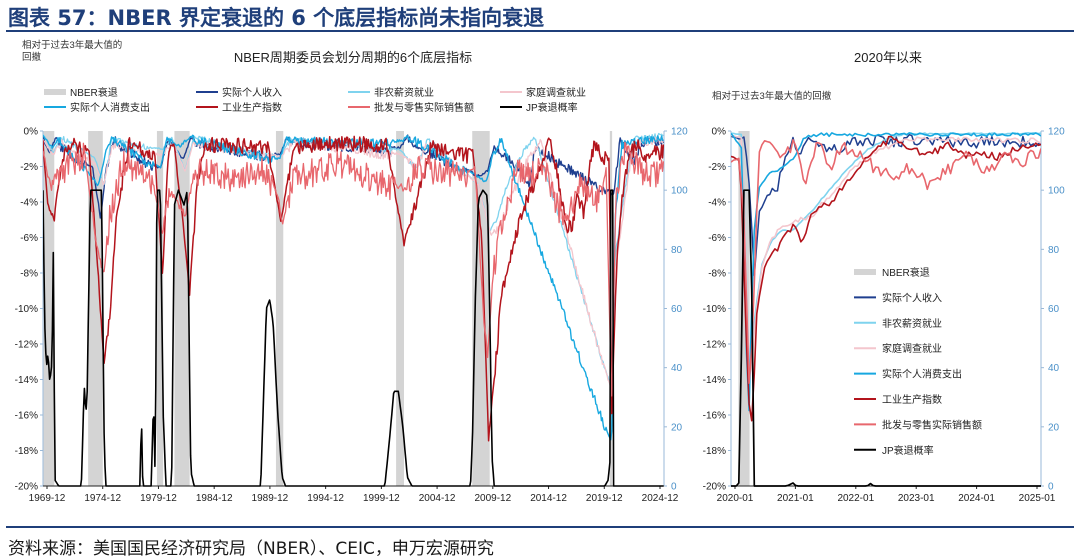 This screenshot has width=1080, height=559. What do you see at coordinates (437, 498) in the screenshot?
I see `x-tick-label: 2004-12` at bounding box center [437, 498].